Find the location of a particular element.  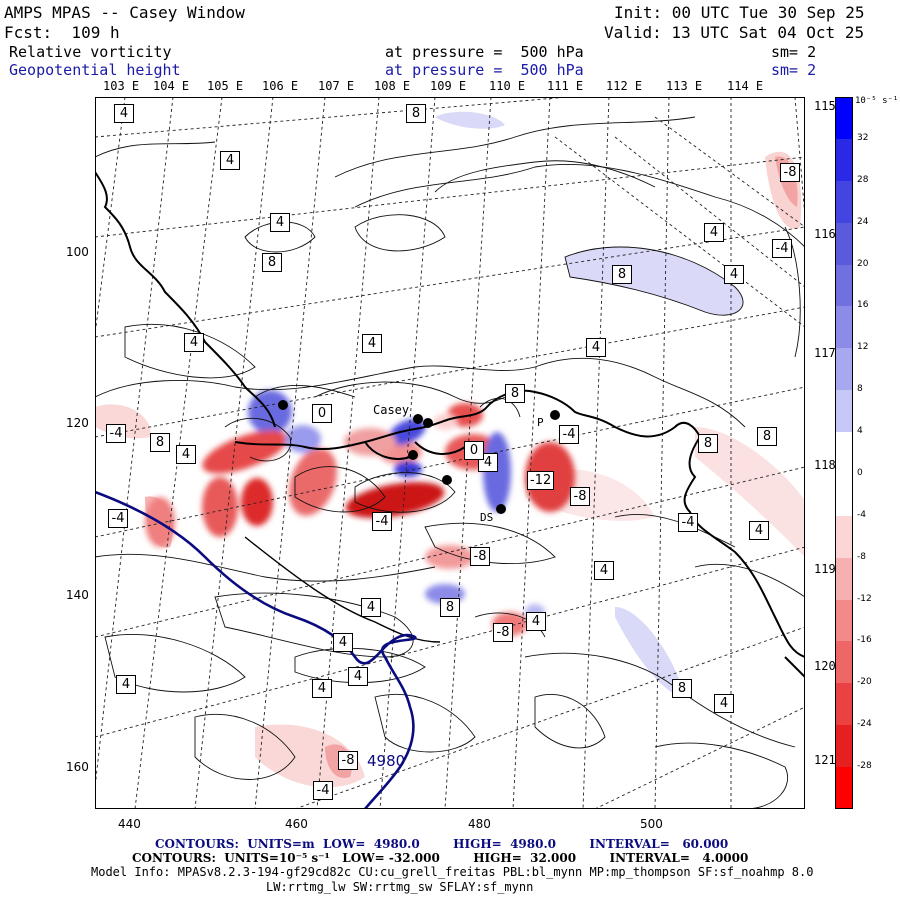

colorbar-tick-label: -20 is located at coordinates (864, 682).